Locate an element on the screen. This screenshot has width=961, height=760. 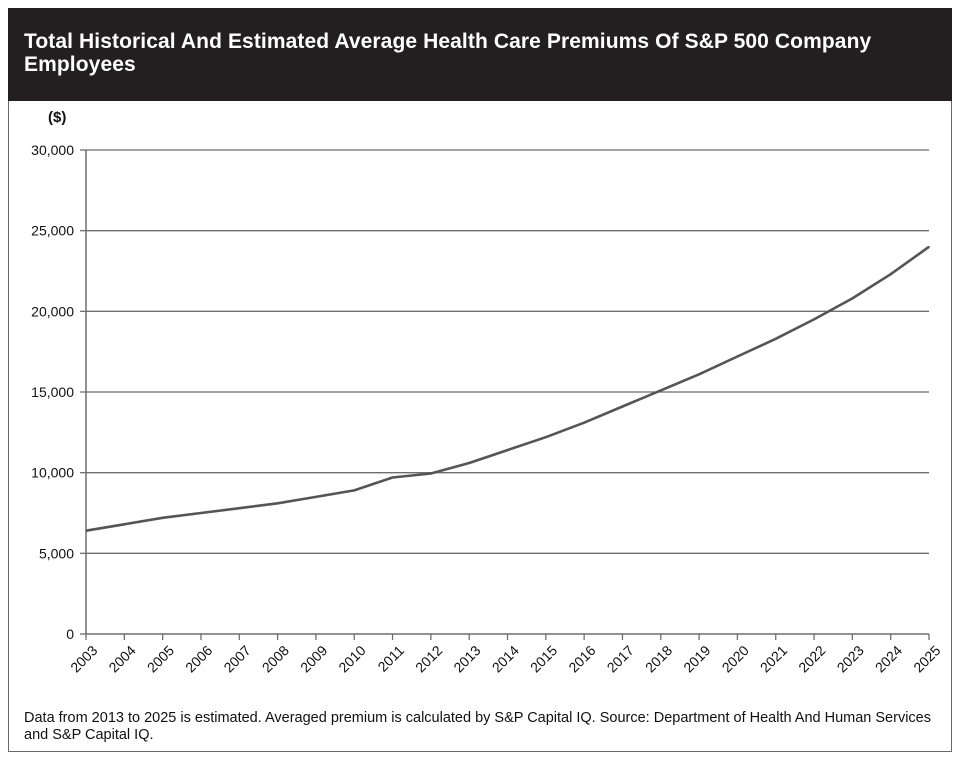
x-tick-label: 2018 is located at coordinates (658, 658).